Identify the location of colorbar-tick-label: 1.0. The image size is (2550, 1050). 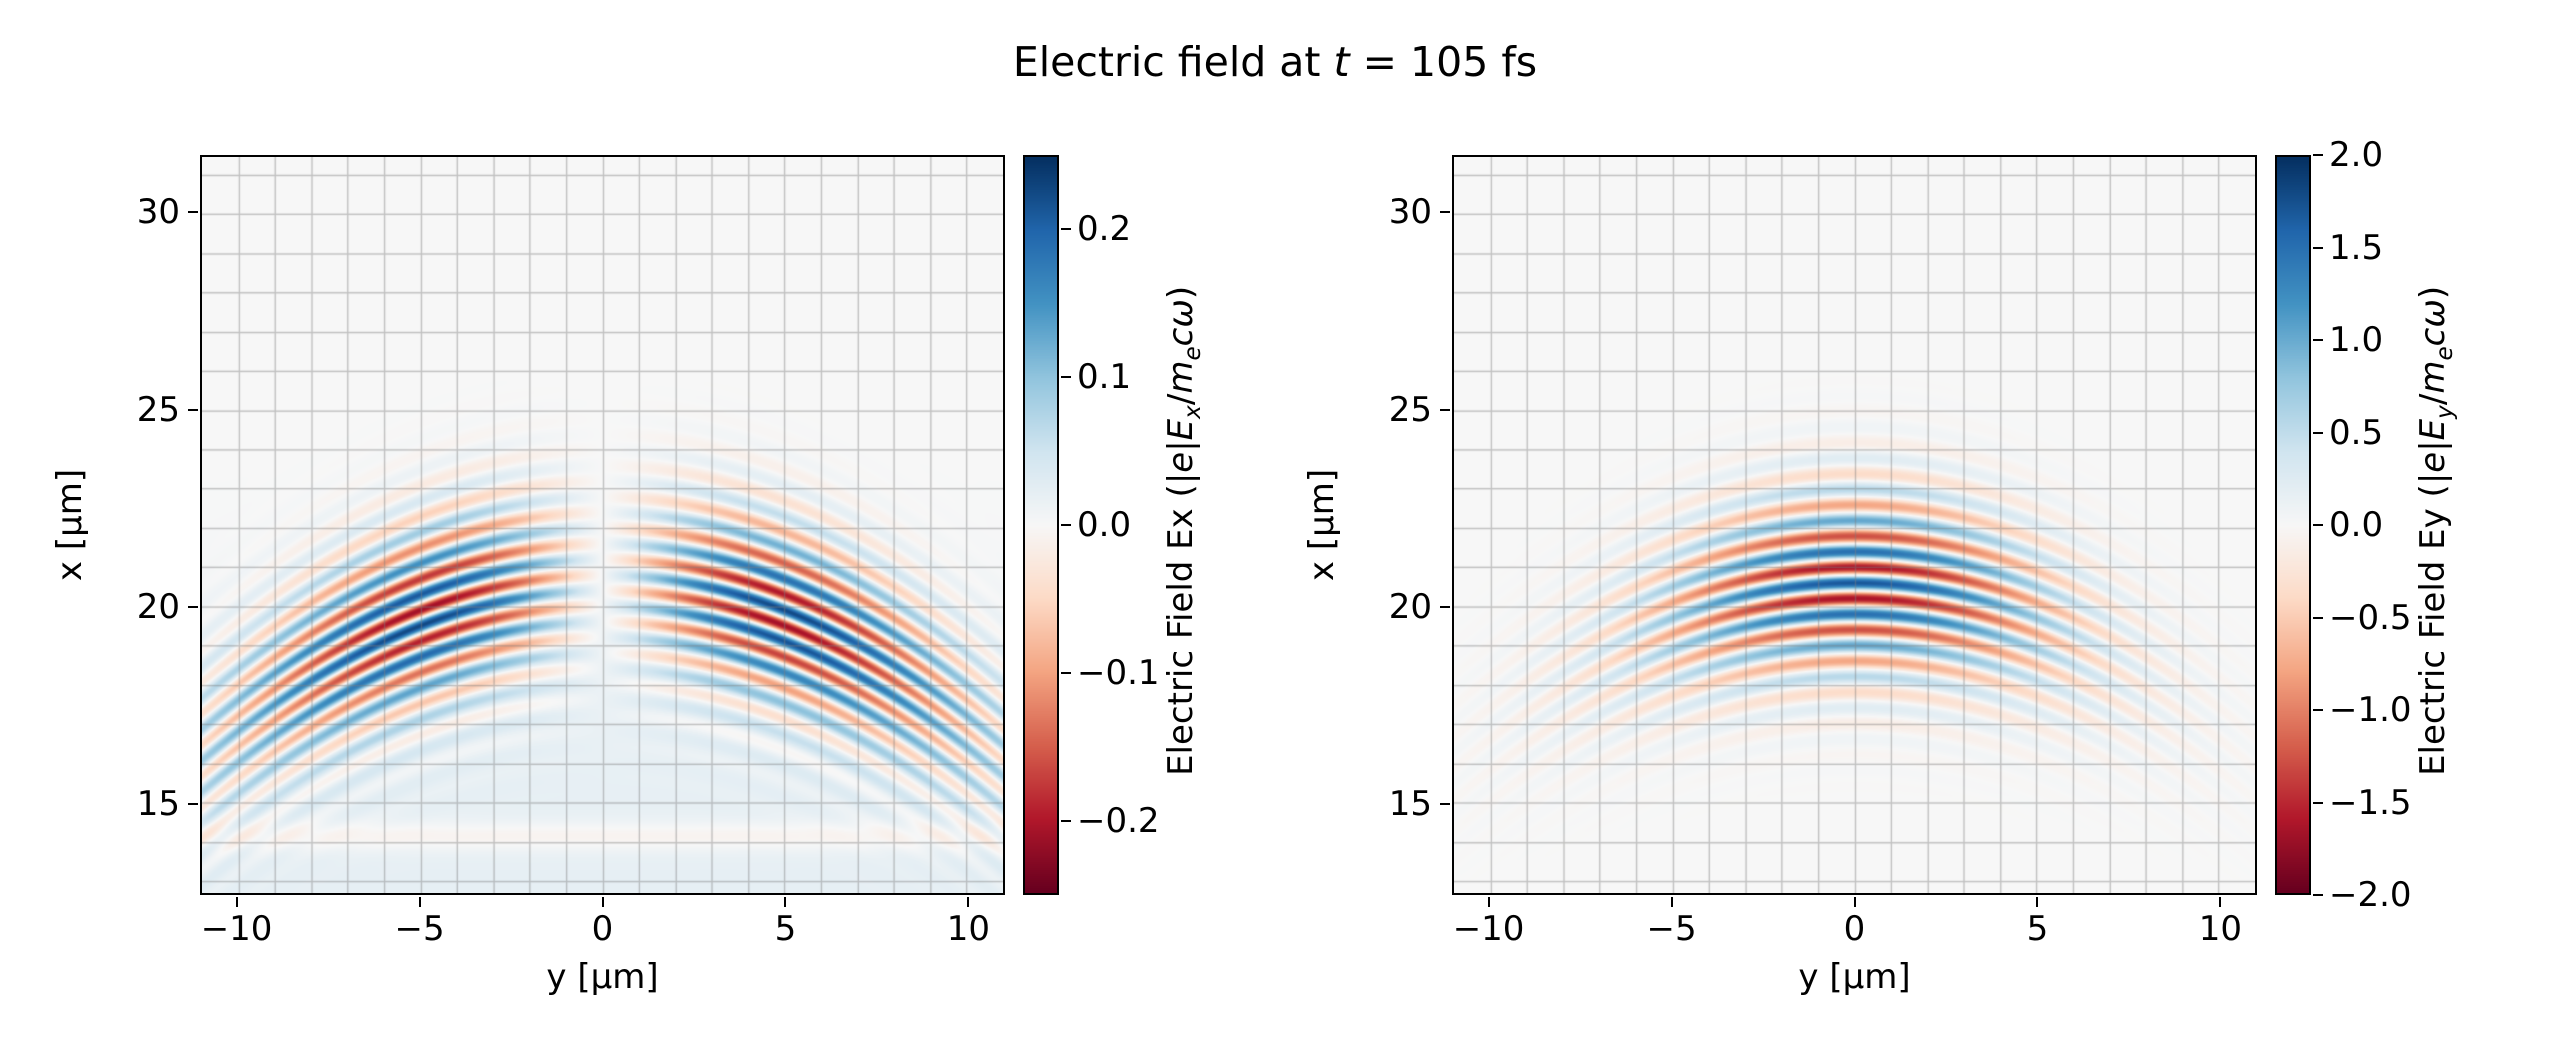
(2356, 340).